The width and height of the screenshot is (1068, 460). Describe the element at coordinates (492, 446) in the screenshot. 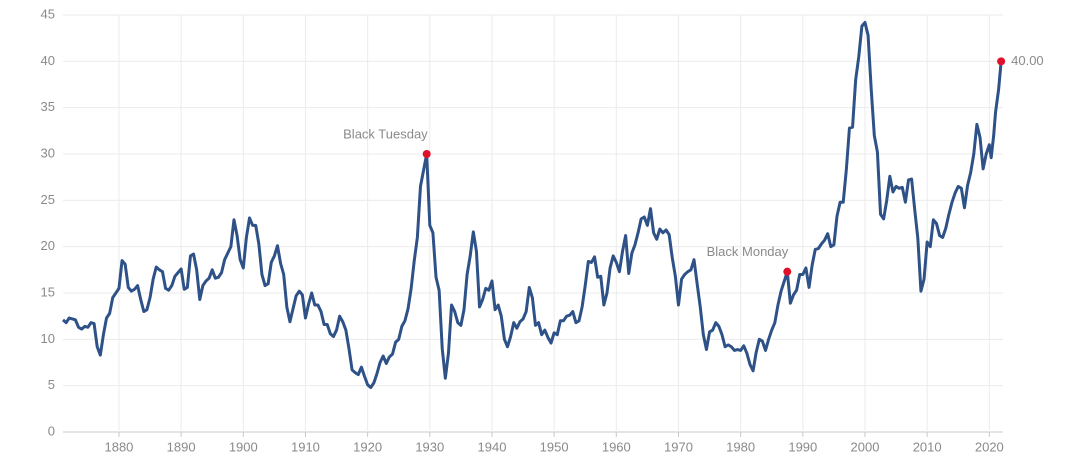

I see `x-tick-label: 1940` at that location.